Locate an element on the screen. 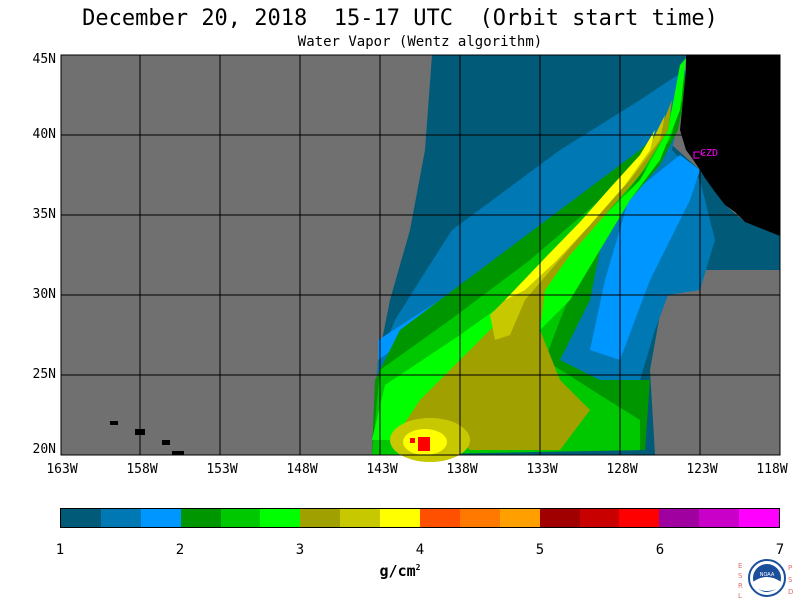 The image size is (800, 600). colorbar-tick-7: 7 is located at coordinates (780, 550).